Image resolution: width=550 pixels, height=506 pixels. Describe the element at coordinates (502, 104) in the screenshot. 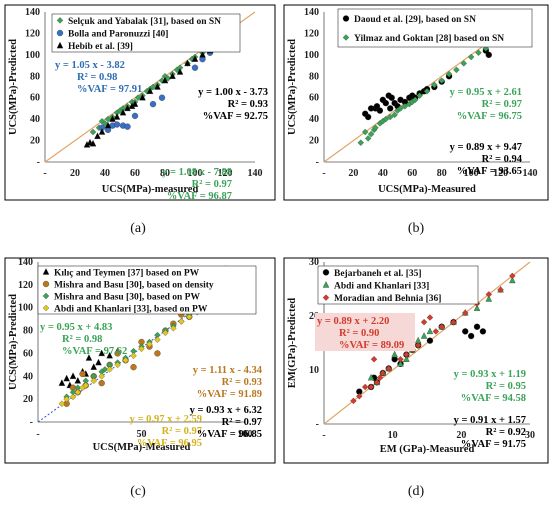

I see `annotation-line: R² = 0.97` at that location.